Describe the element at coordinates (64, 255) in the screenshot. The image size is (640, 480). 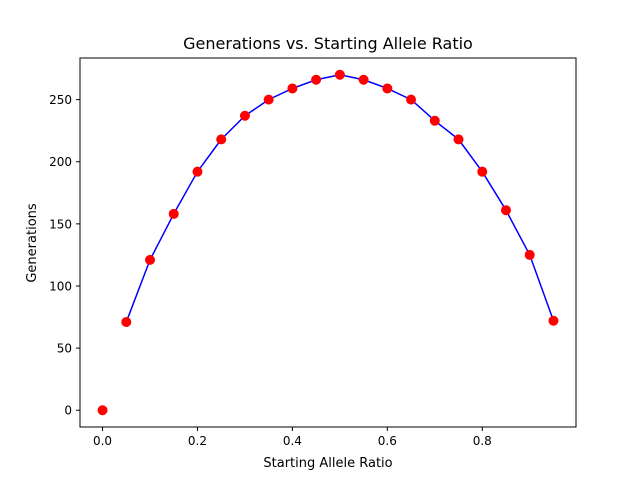
I see `y-axis: 0 50 100 150 200 250` at that location.